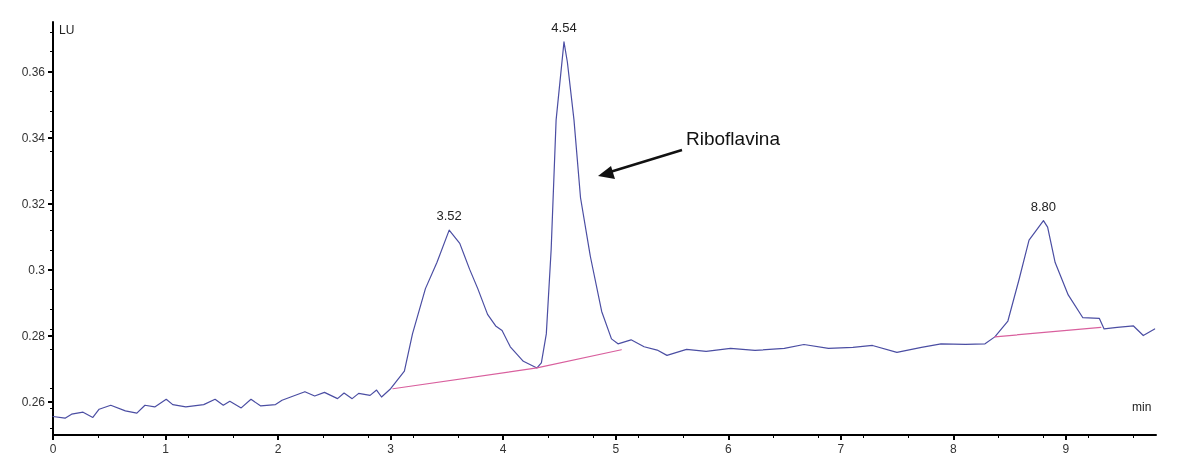  What do you see at coordinates (166, 449) in the screenshot?
I see `x-tick-label: 1` at bounding box center [166, 449].